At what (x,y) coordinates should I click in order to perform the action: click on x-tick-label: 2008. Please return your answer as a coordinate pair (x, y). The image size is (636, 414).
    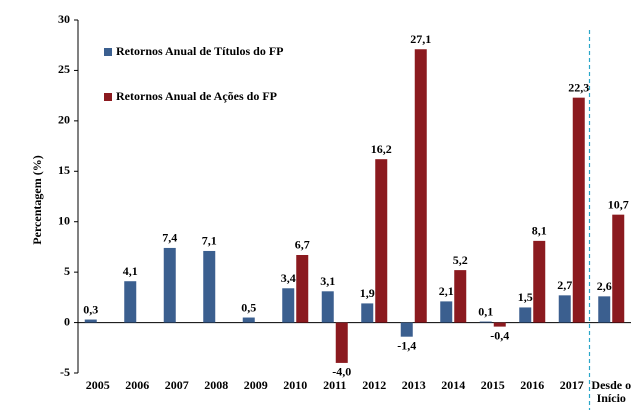
    Looking at the image, I should click on (216, 385).